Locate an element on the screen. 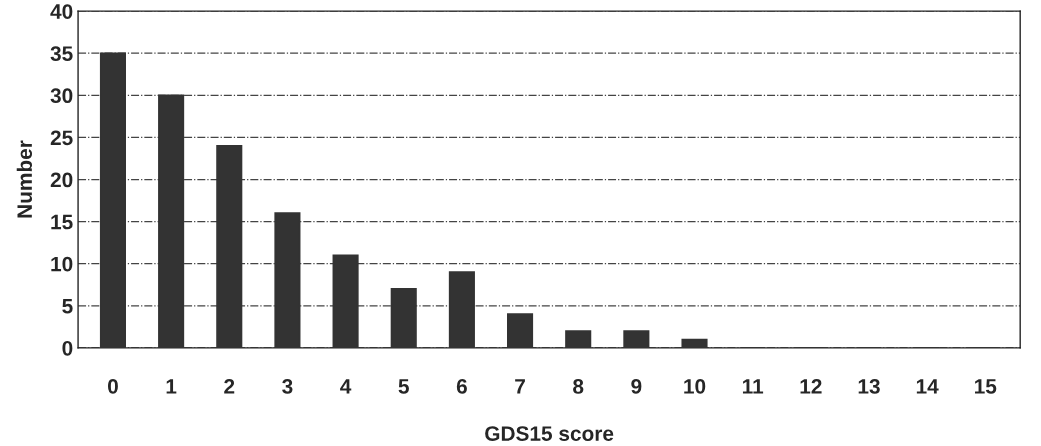 Image resolution: width=1041 pixels, height=446 pixels. y-tick-label: 20 is located at coordinates (61, 180).